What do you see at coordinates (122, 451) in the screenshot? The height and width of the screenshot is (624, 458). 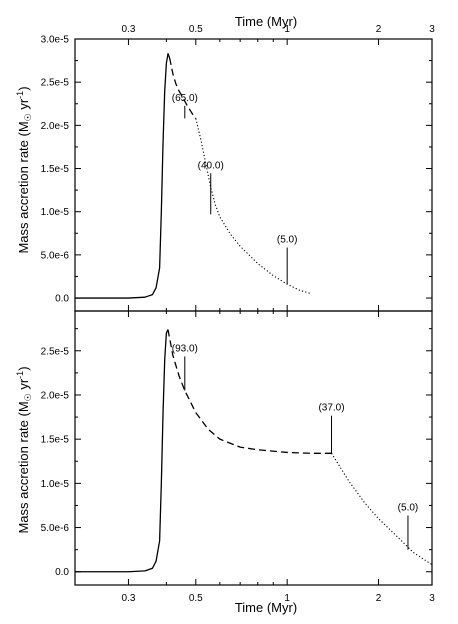 I see `bottom-series-solid` at bounding box center [122, 451].